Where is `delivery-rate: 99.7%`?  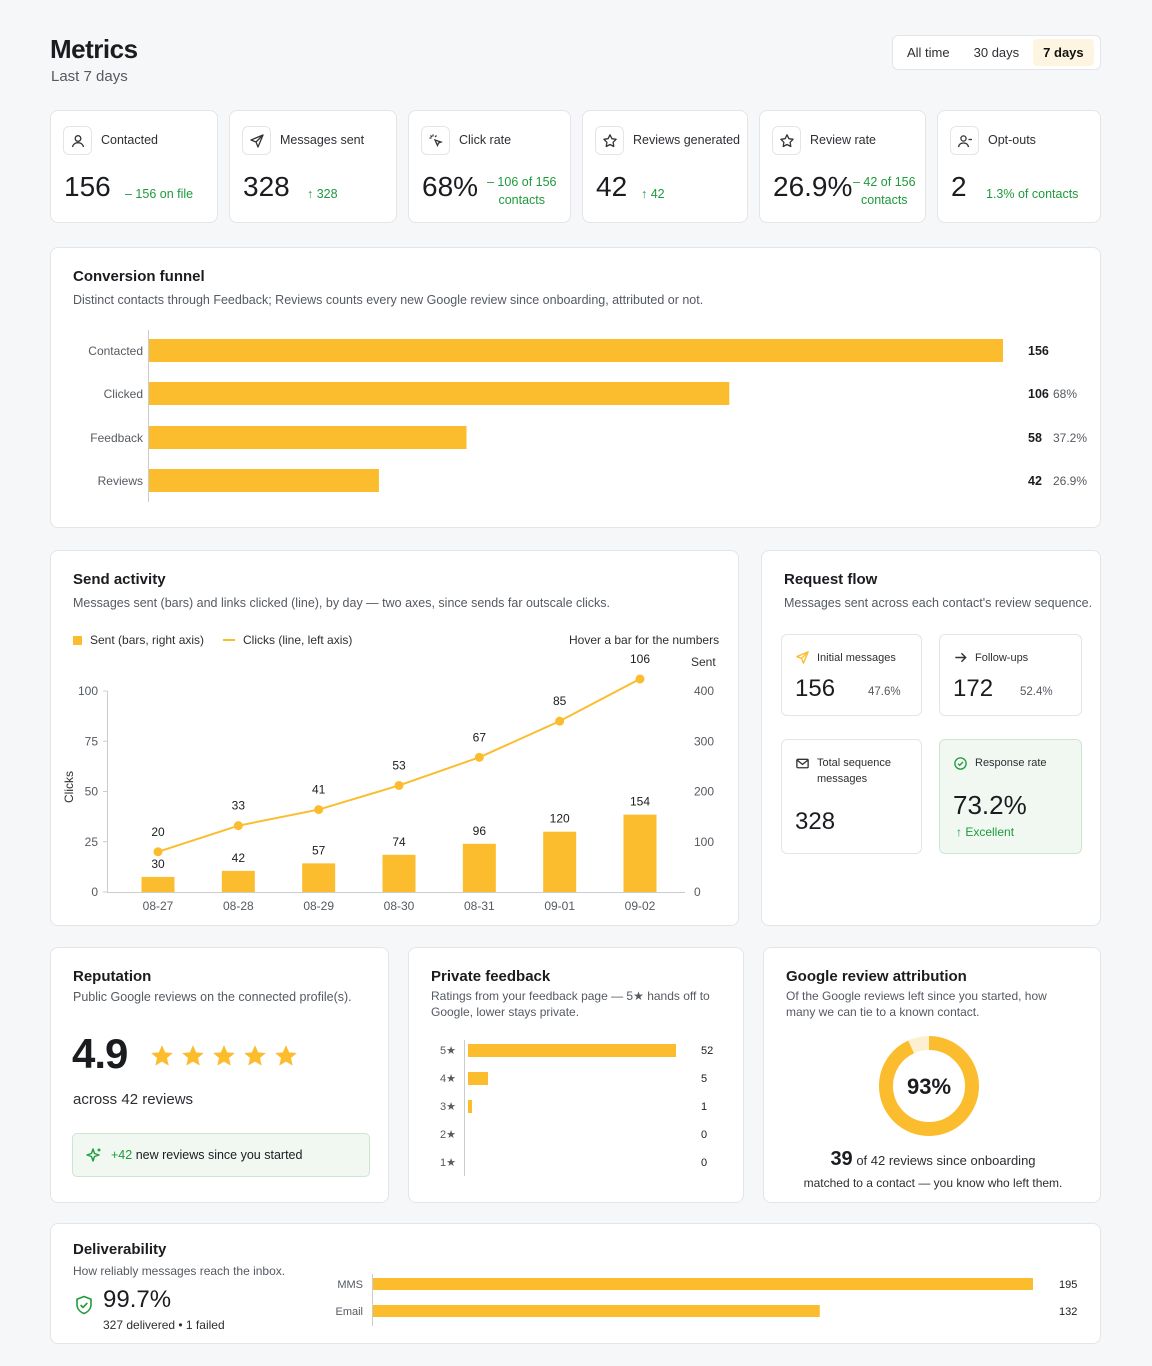
delivery-rate: 99.7% is located at coordinates (137, 1299).